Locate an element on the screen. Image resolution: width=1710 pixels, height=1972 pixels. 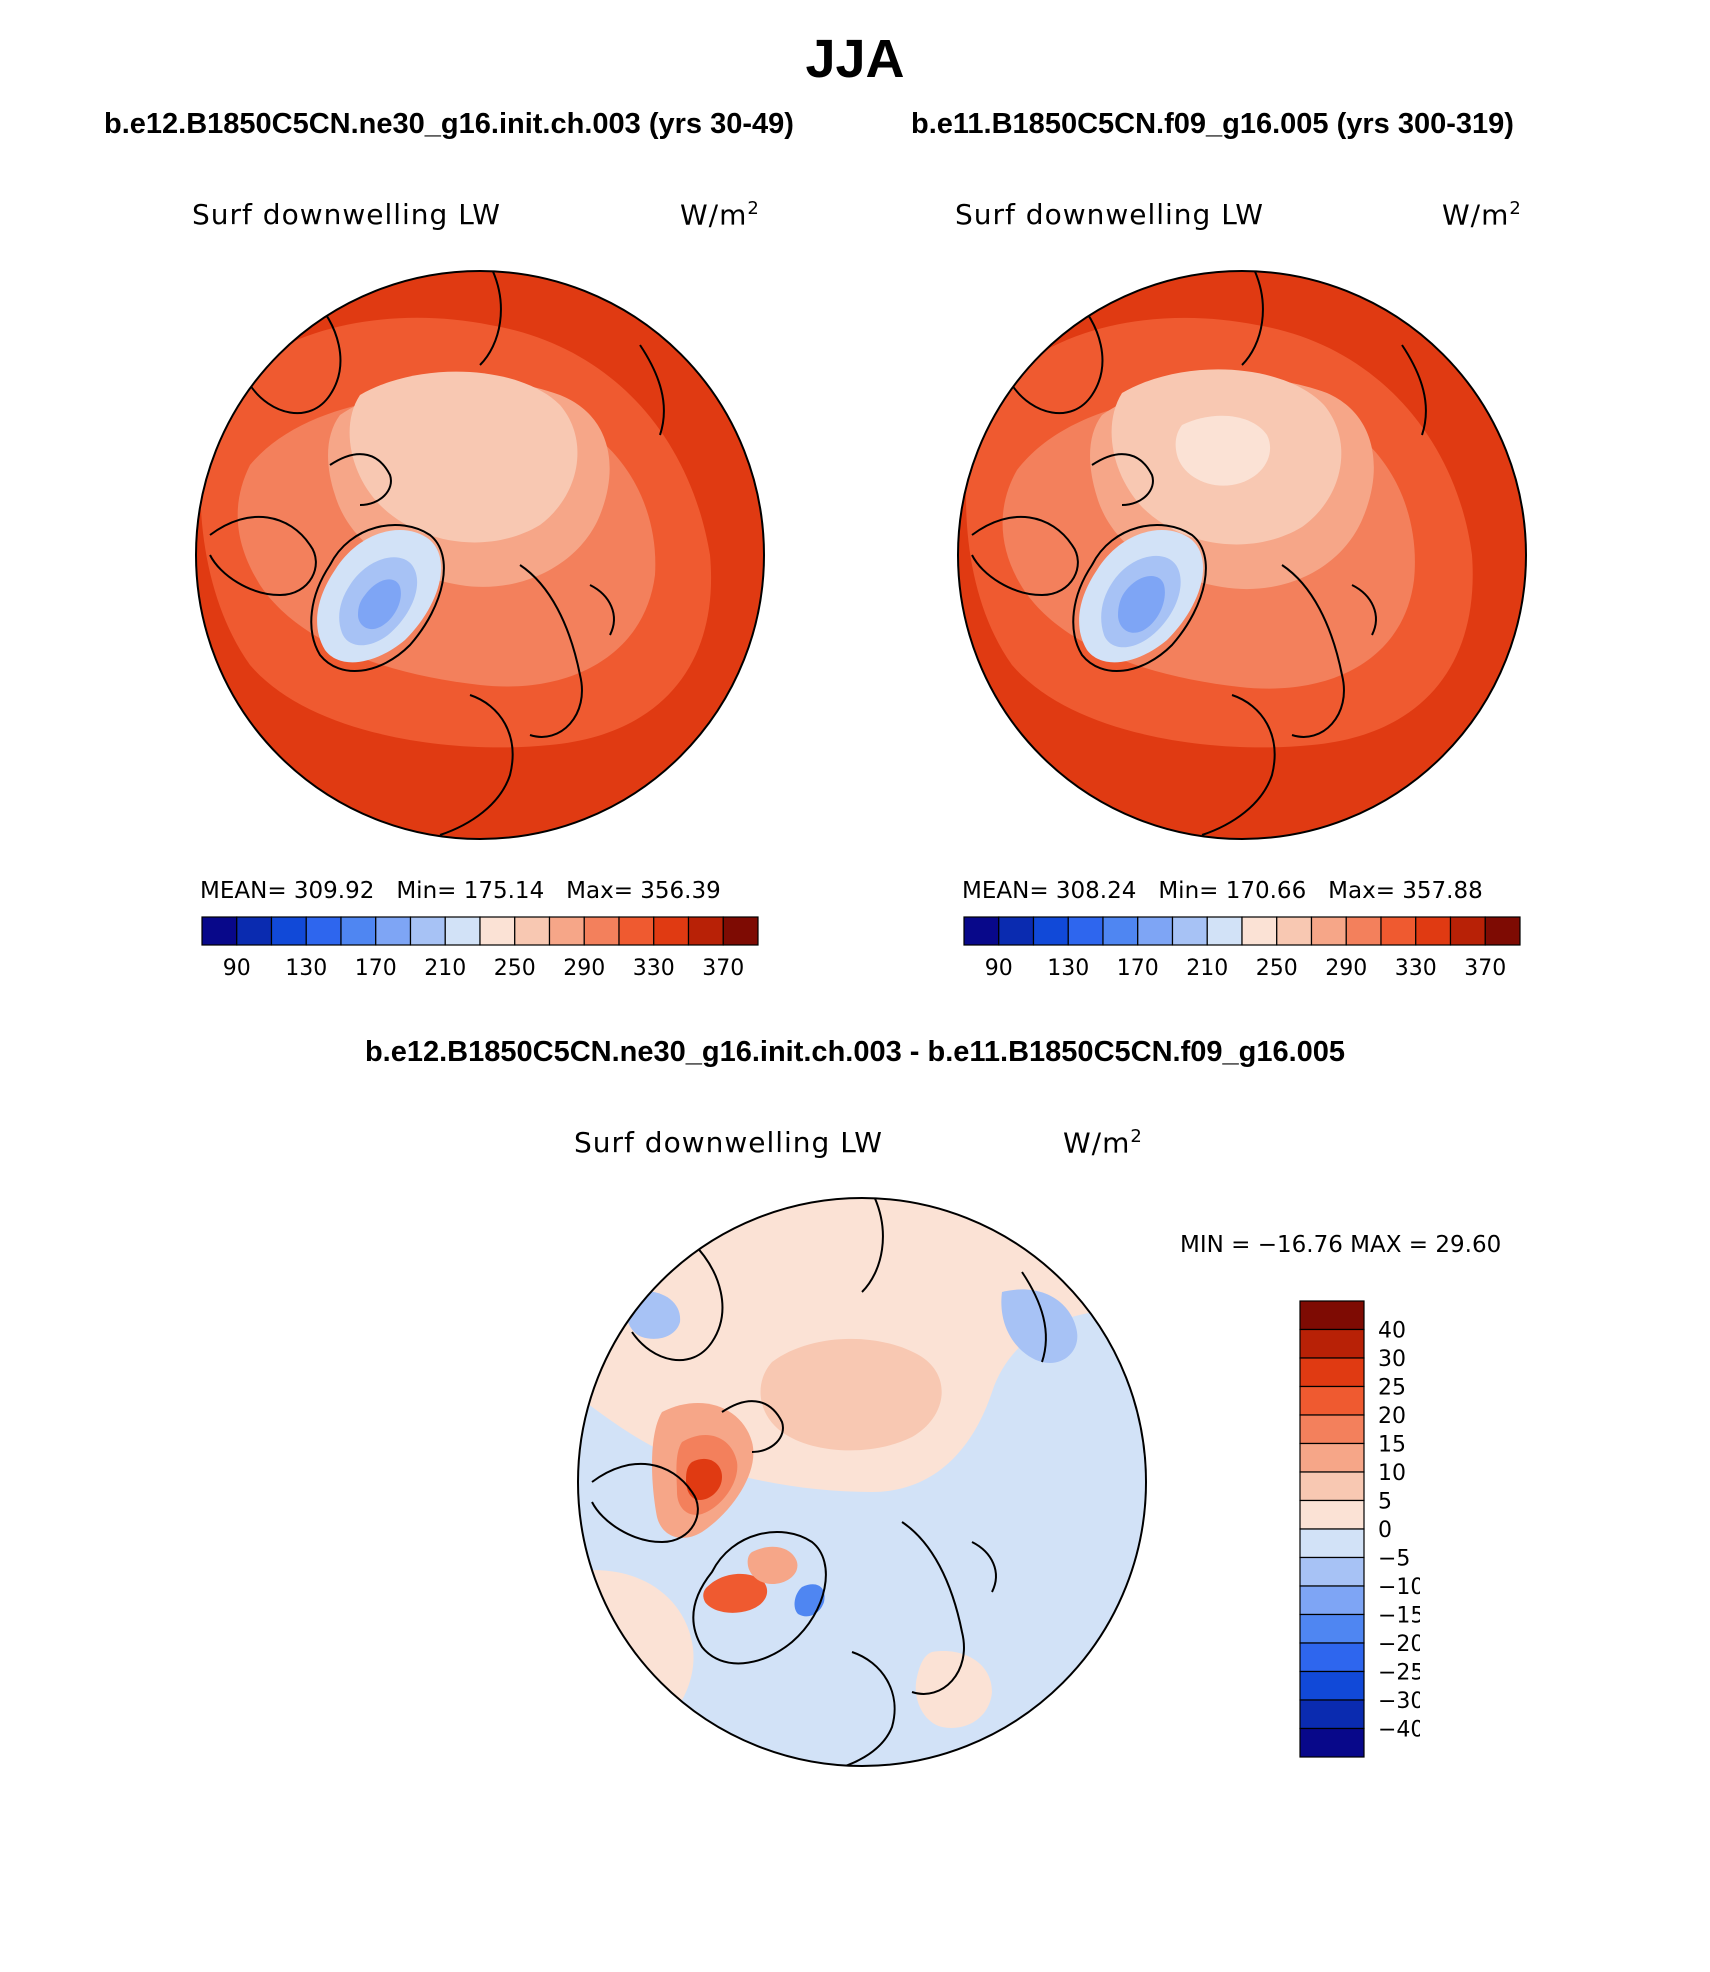
panel1-colorbar: 90 130 170 210 250 290 330 370 is located at coordinates (480, 948).